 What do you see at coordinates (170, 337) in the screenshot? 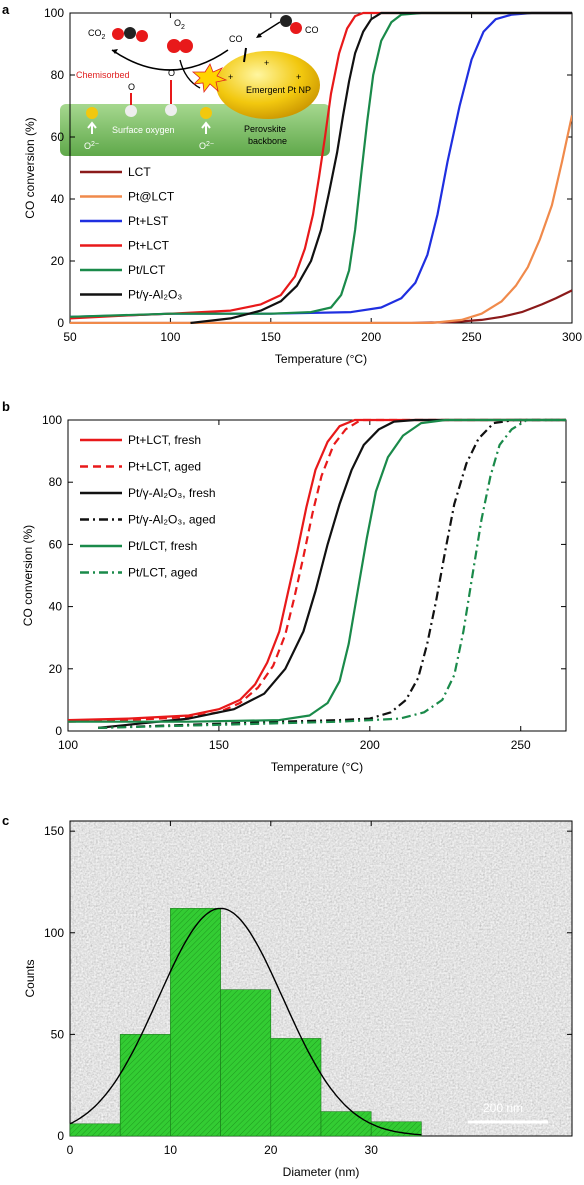
I see `x-tick-label: 100` at bounding box center [170, 337].